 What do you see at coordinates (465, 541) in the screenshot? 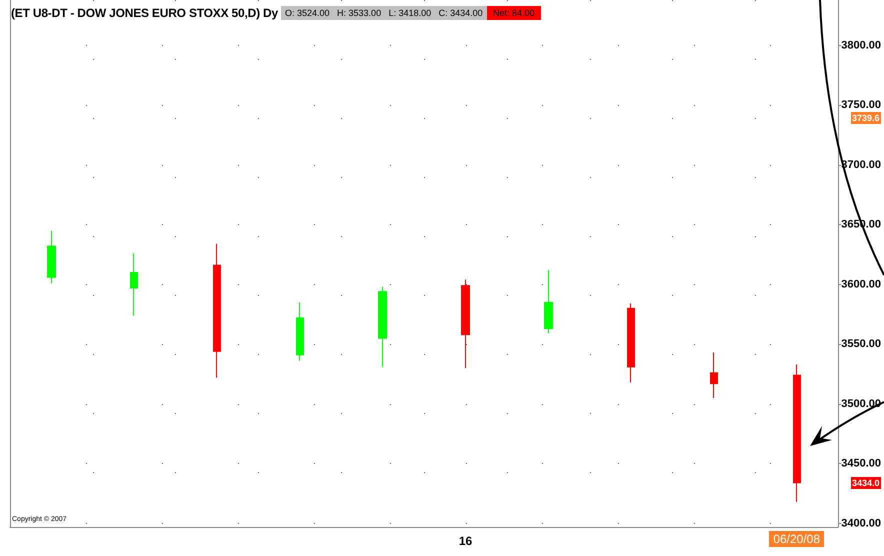
I see `x-tick-label: 16` at bounding box center [465, 541].